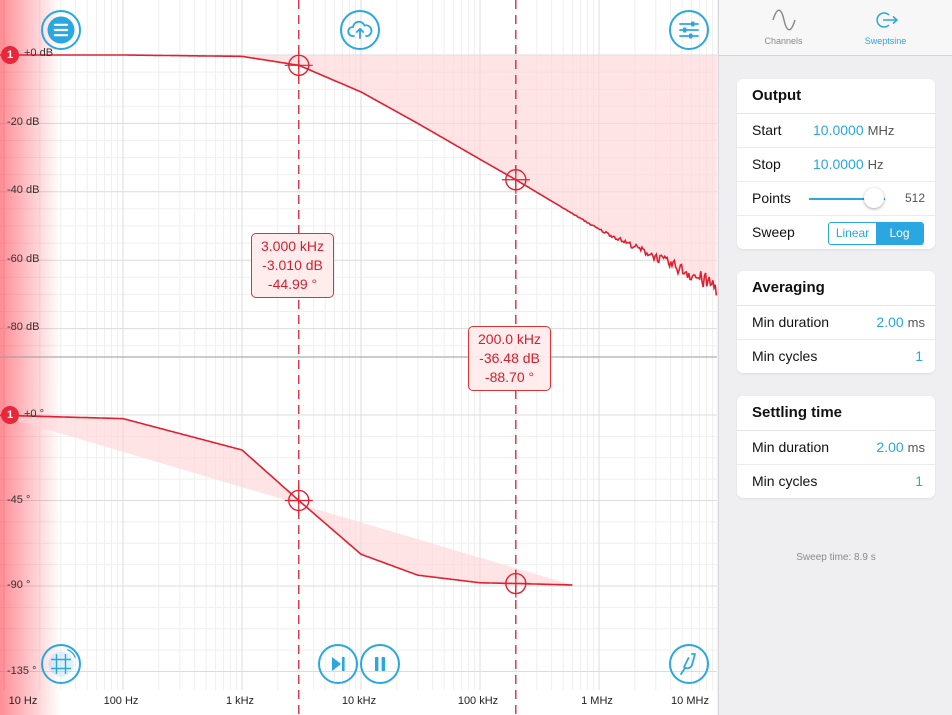  I want to click on cursor-1-mag-marker, so click(298, 65).